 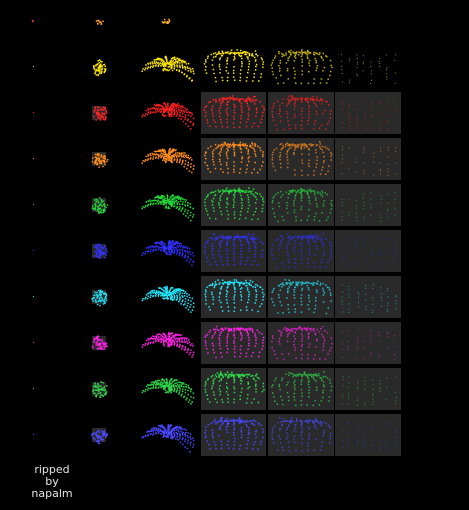 I want to click on firework-row-blue, so click(x=217, y=251).